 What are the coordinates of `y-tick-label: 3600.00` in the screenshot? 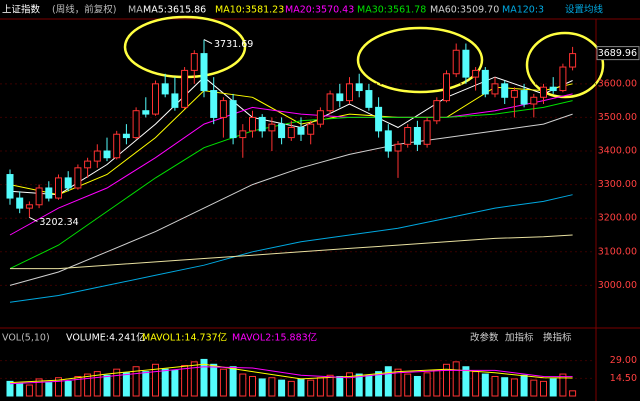 It's located at (617, 83).